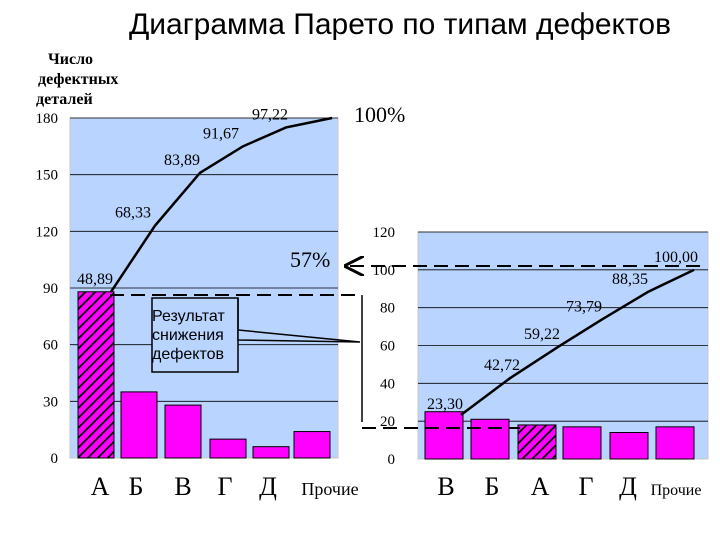 This screenshot has width=720, height=540. I want to click on left-bars, so click(204, 375).